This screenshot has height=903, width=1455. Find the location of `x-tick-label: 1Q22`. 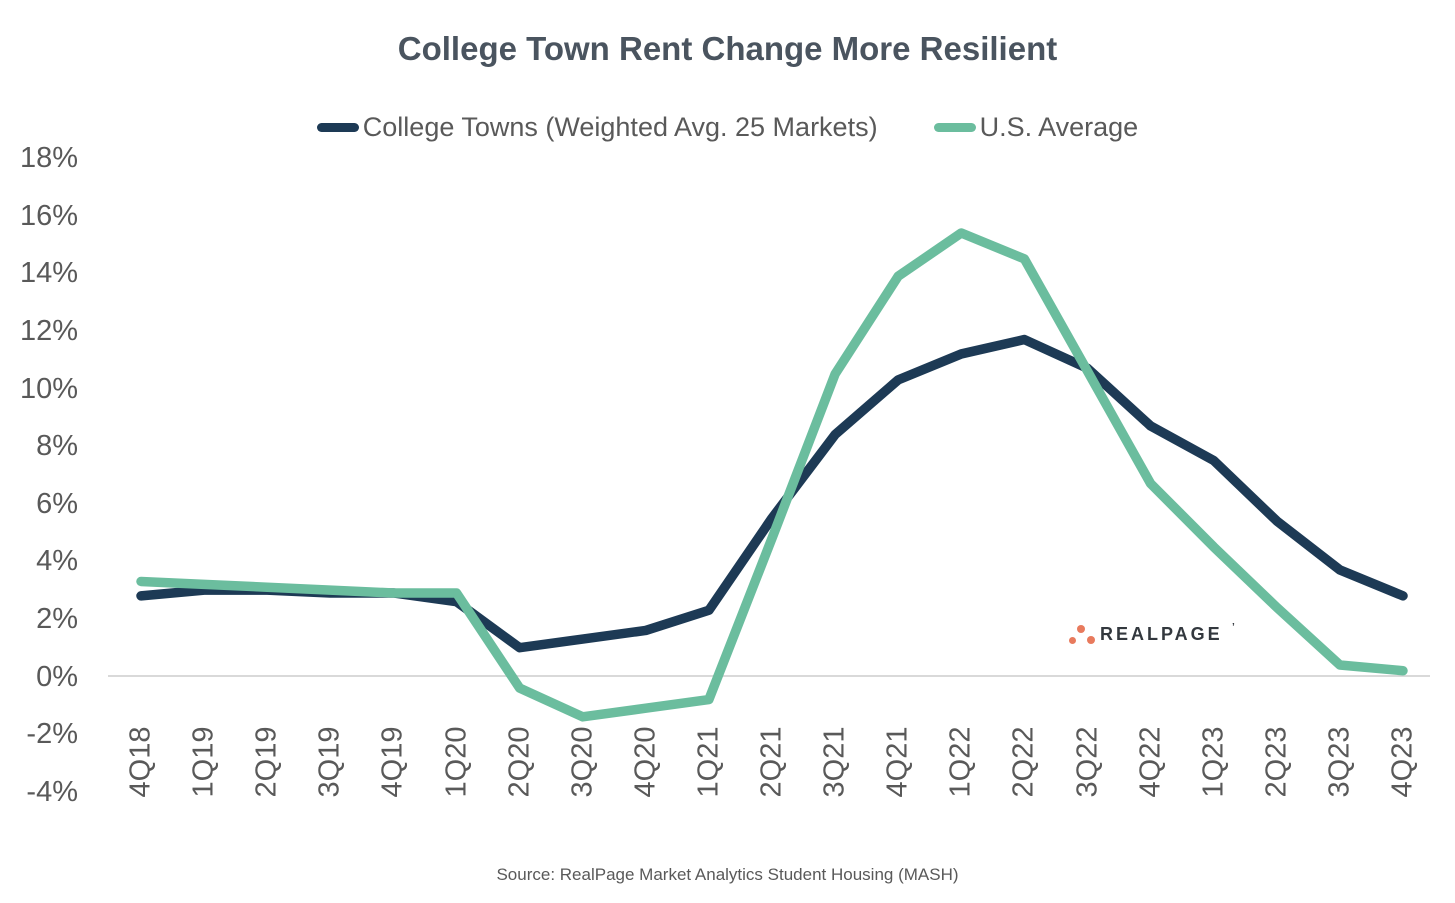

x-tick-label: 1Q22 is located at coordinates (960, 762).